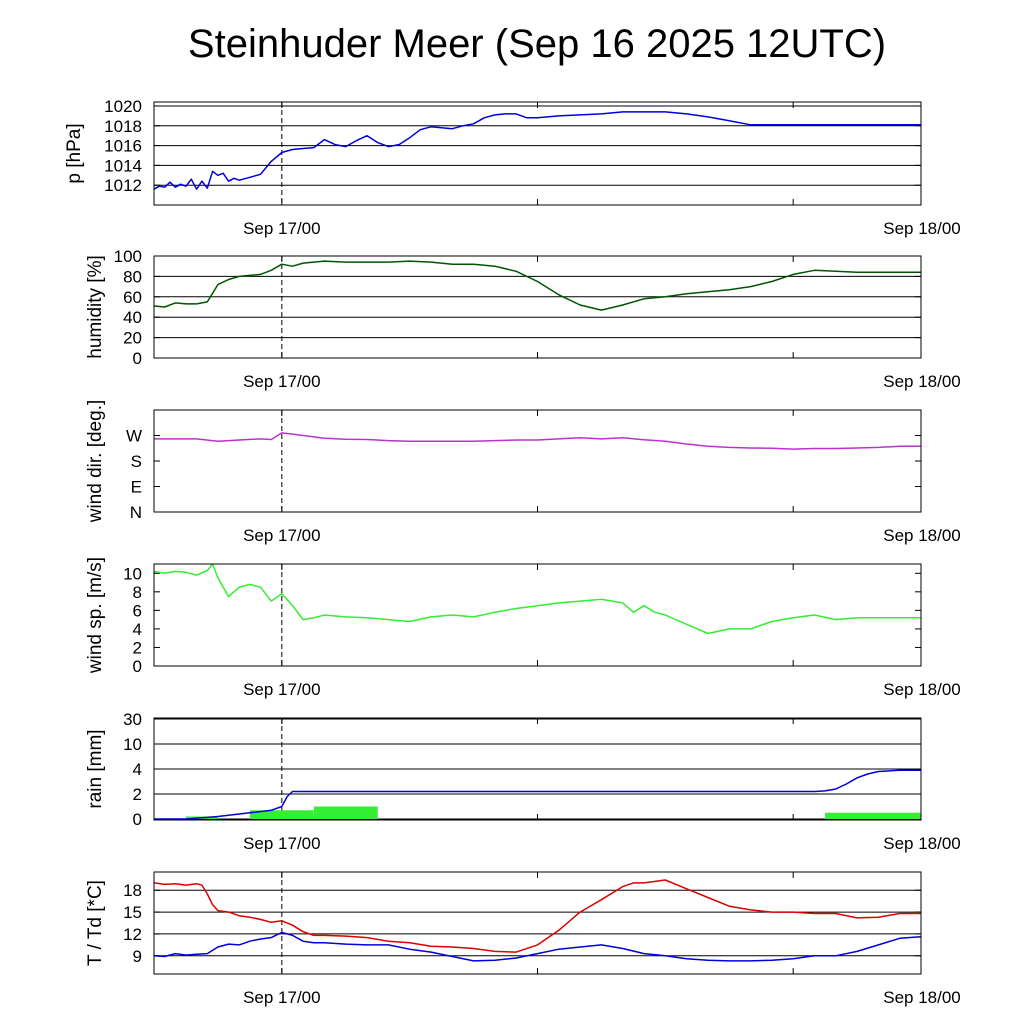  Describe the element at coordinates (123, 146) in the screenshot. I see `ytick-label: 1016` at that location.